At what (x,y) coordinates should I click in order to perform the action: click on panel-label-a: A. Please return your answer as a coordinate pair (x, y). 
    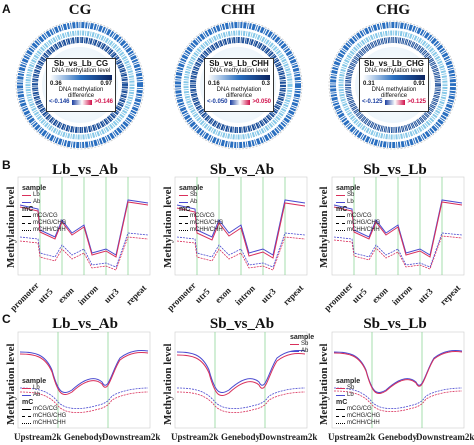
    Looking at the image, I should click on (6, 9).